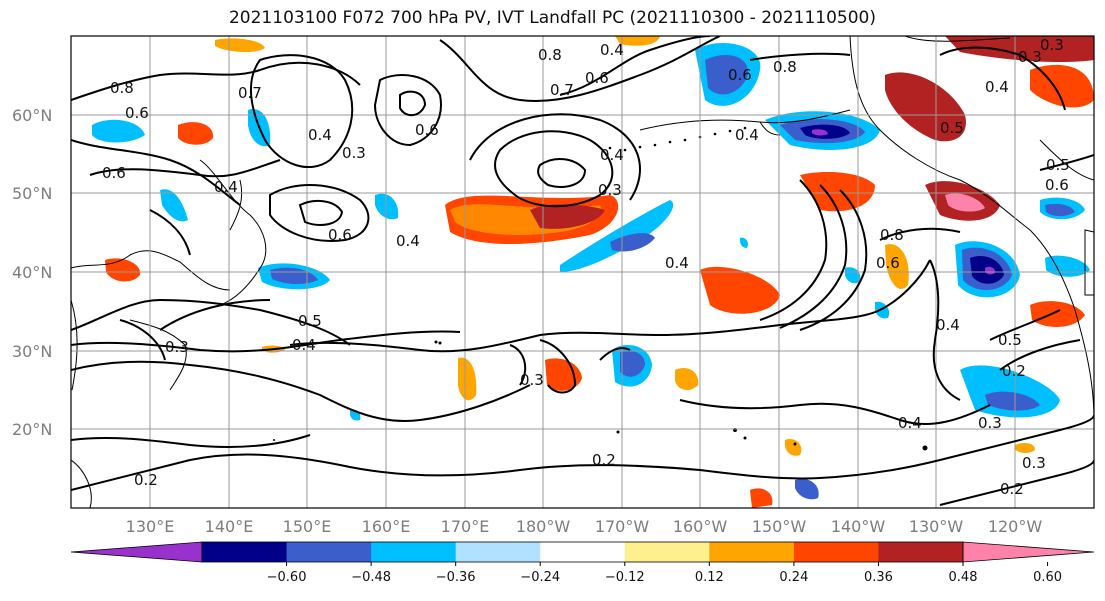 Image resolution: width=1105 pixels, height=601 pixels. I want to click on lon-label: 130°W, so click(936, 526).